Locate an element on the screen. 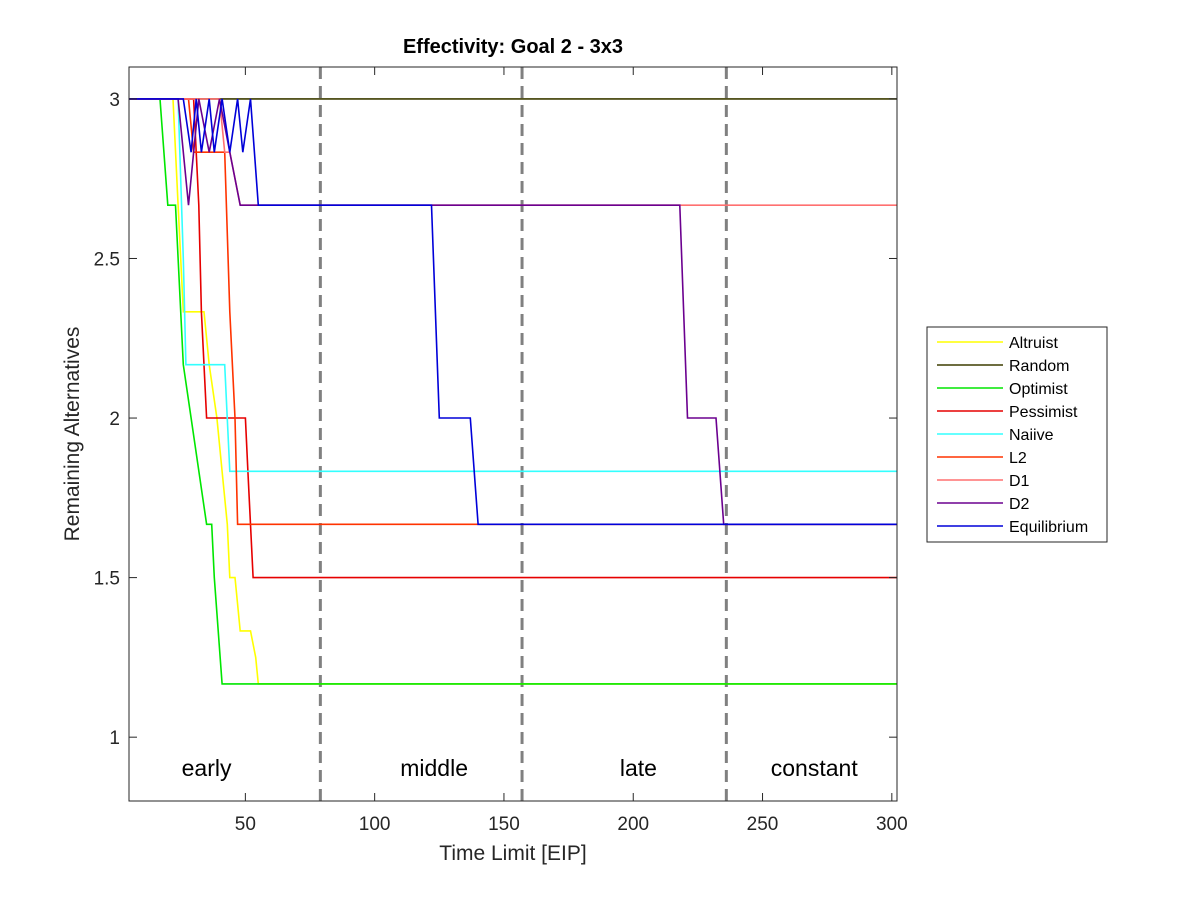 Image resolution: width=1200 pixels, height=900 pixels. y-tick-label: 2 is located at coordinates (114, 419).